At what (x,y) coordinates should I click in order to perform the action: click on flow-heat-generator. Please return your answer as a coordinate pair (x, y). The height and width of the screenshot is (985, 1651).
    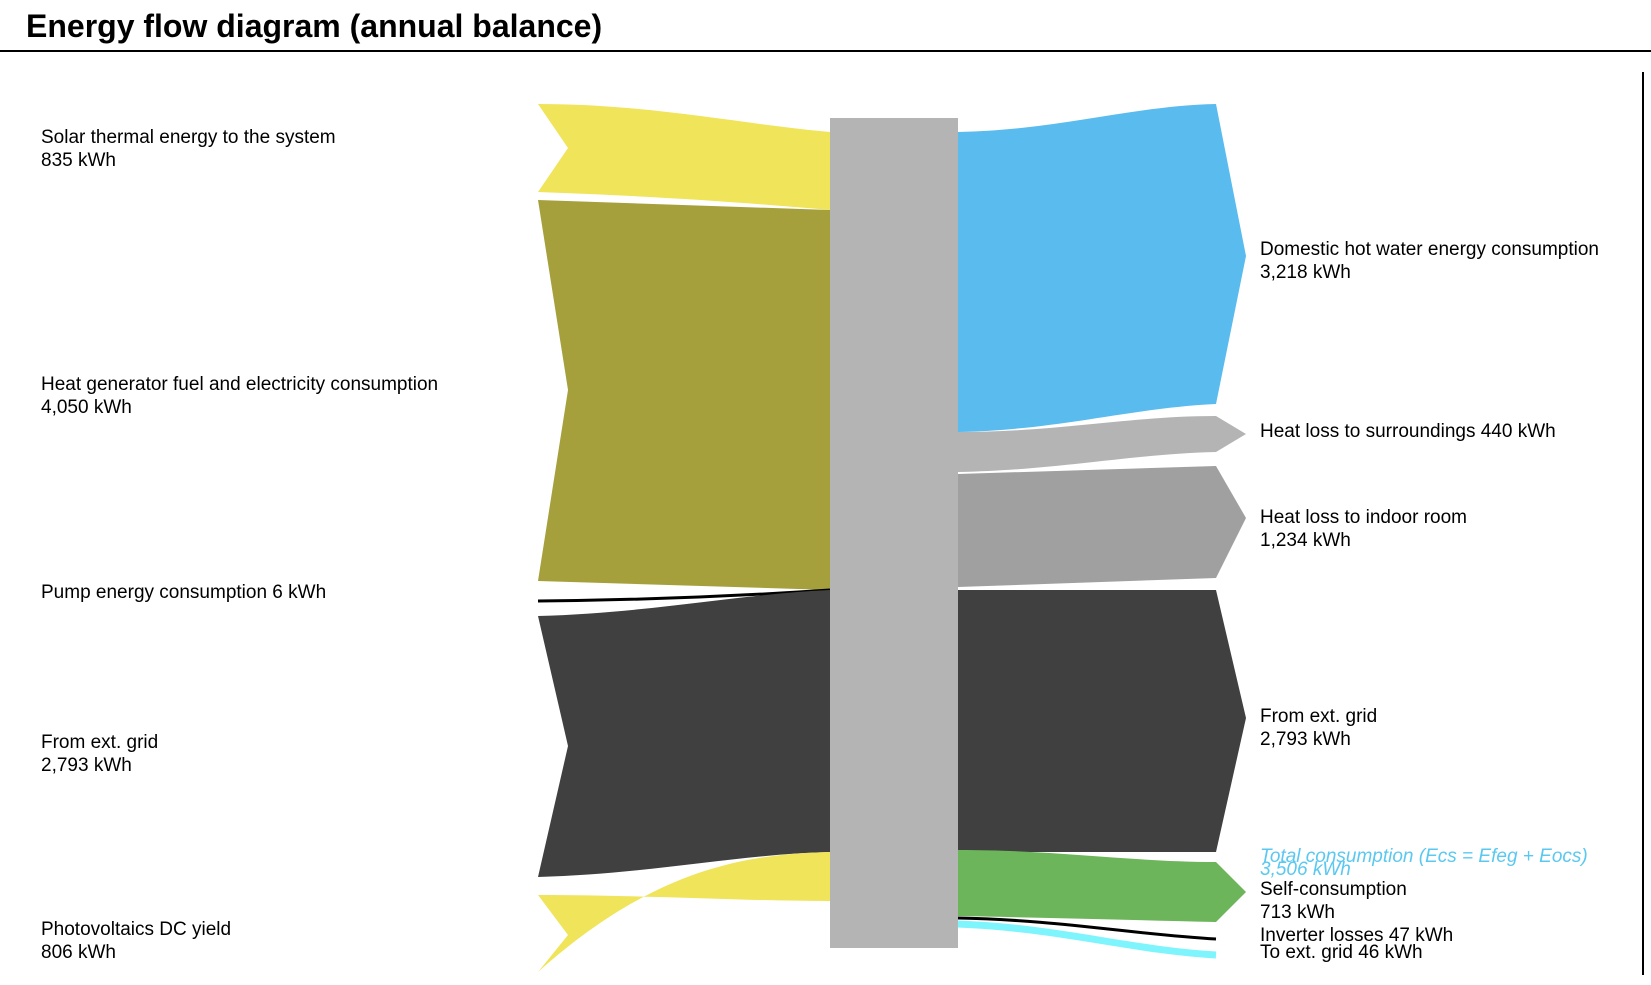
    Looking at the image, I should click on (684, 395).